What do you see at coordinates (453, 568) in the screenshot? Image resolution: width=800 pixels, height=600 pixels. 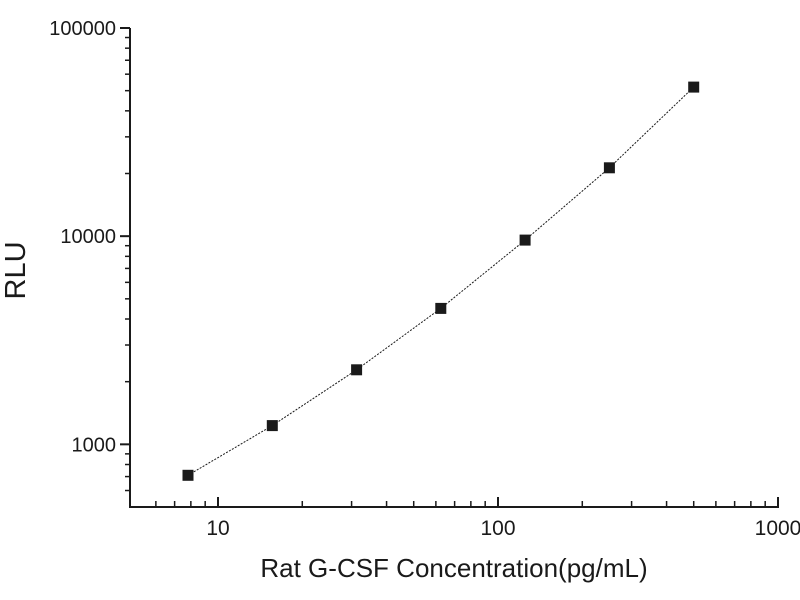 I see `x-axis-title: Rat G-CSF Concentration(pg/mL)` at bounding box center [453, 568].